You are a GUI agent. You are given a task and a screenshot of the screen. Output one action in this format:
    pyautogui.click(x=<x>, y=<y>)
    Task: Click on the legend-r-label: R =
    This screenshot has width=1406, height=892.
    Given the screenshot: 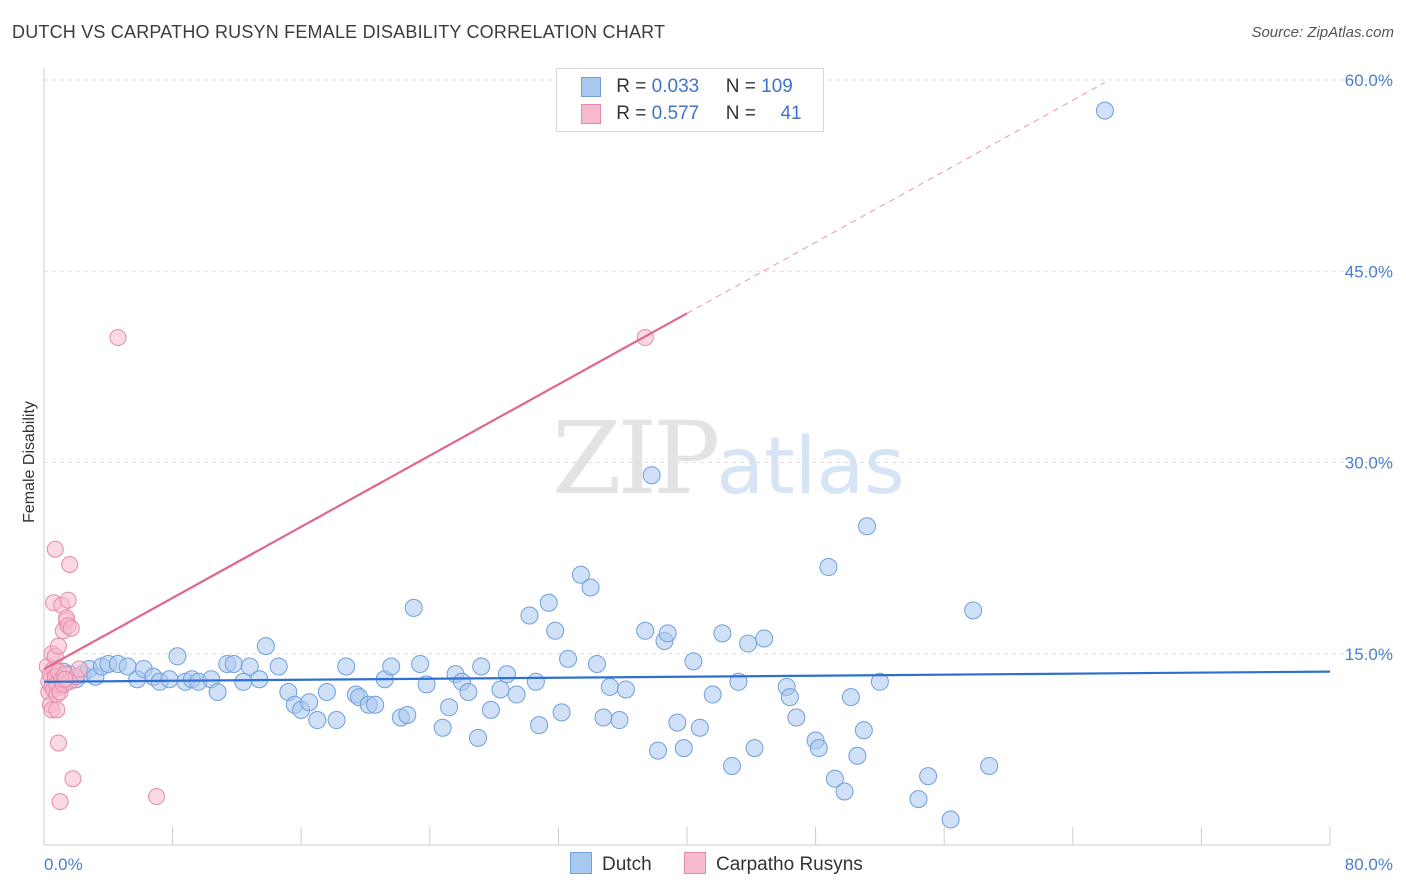 What is the action you would take?
    pyautogui.click(x=631, y=113)
    